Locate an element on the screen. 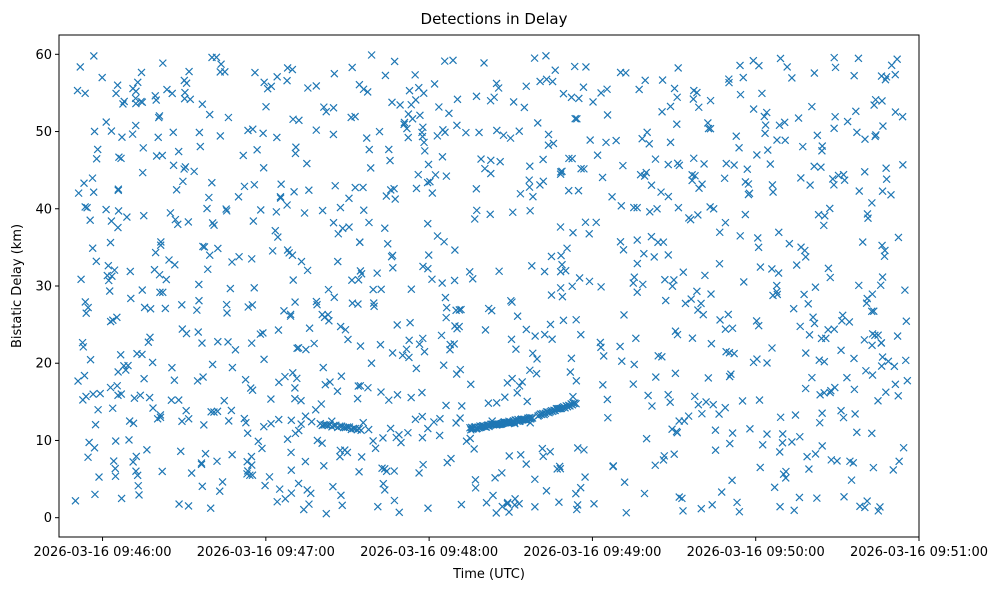  y-tick-label: 10 is located at coordinates (43, 441).